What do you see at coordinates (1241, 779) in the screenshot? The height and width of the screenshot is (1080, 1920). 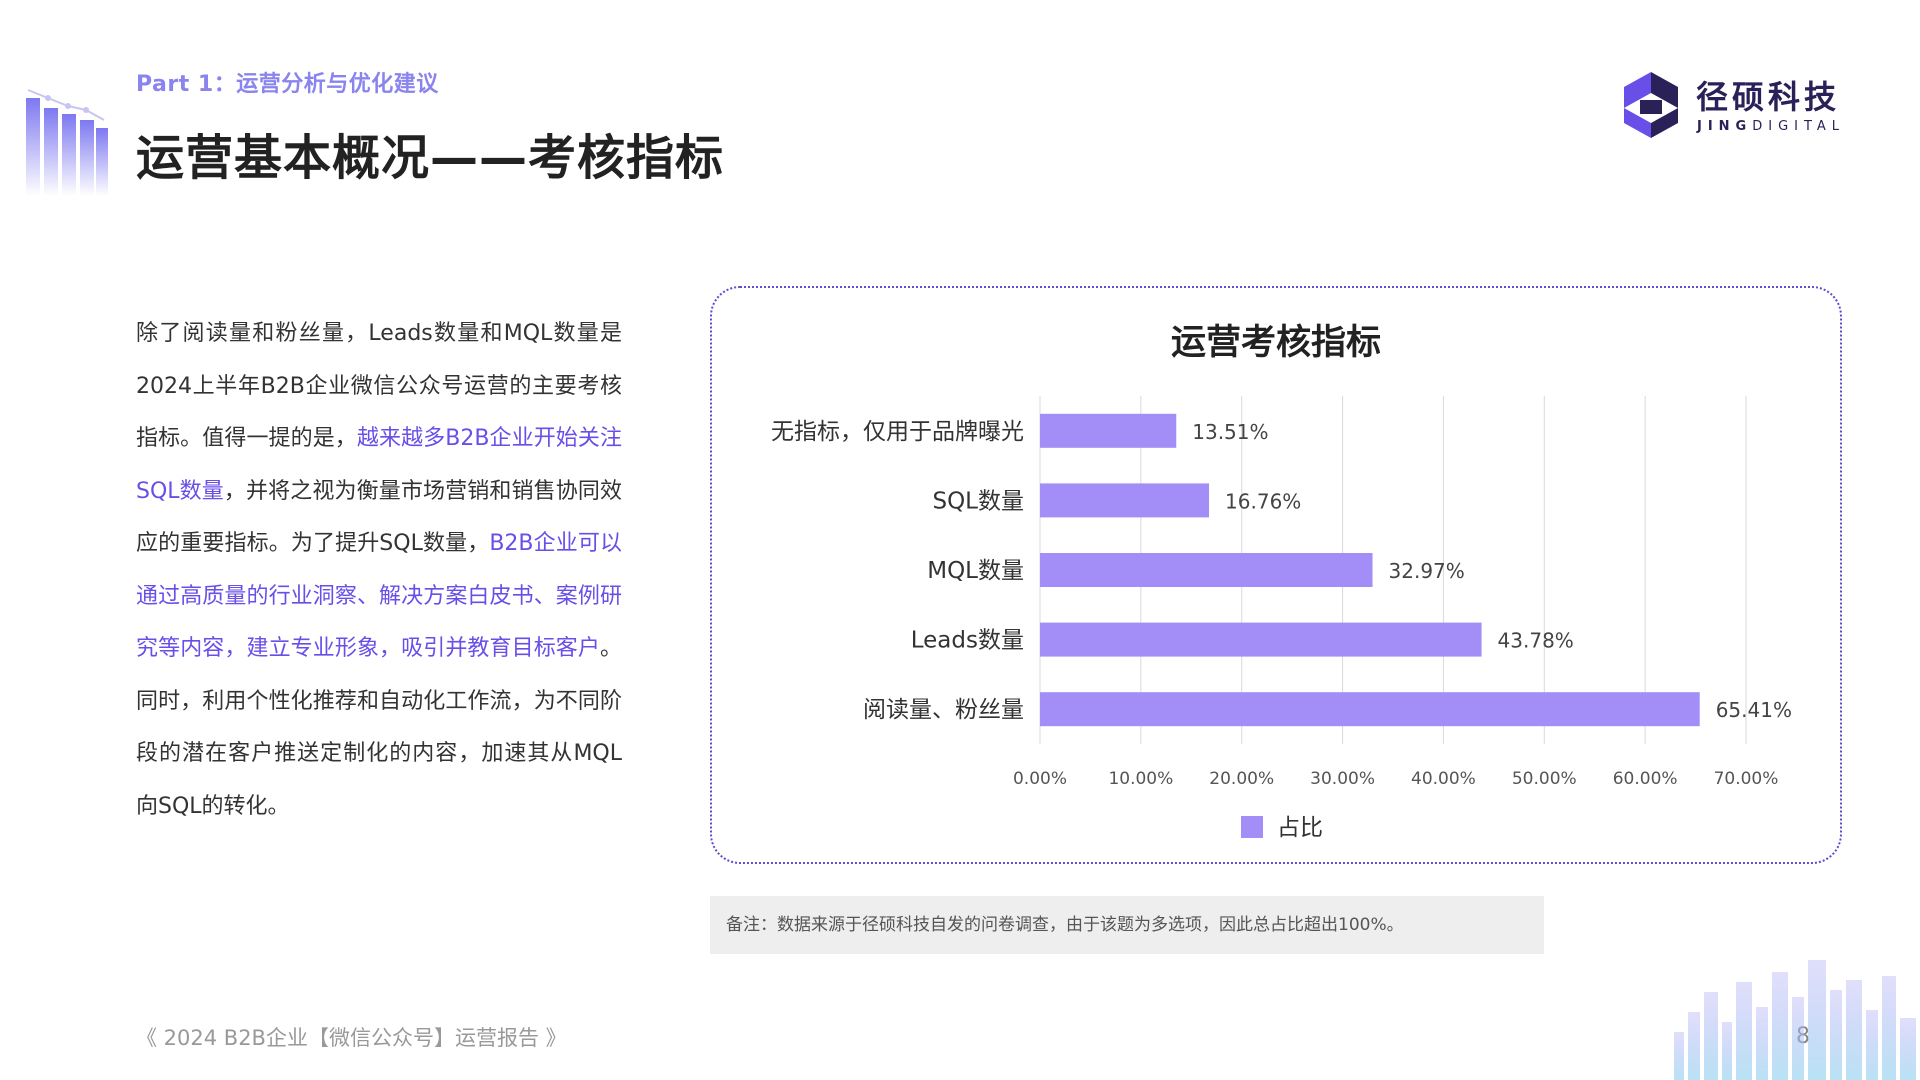 I see `x-tick-label: 20.00%` at bounding box center [1241, 779].